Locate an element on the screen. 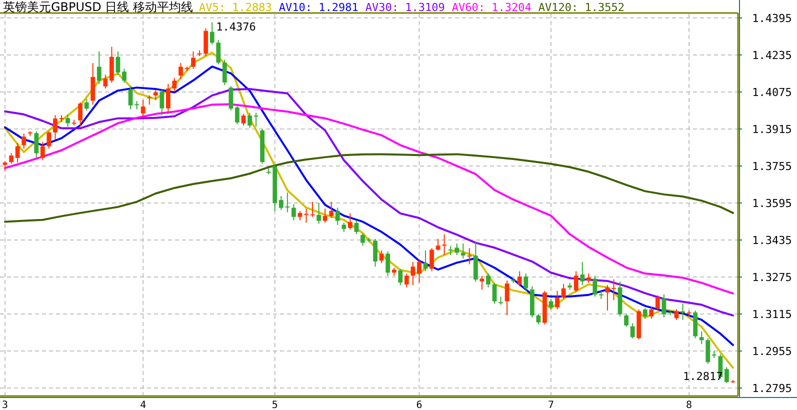 This screenshot has width=797, height=410. x-tick-label: 8 is located at coordinates (689, 405).